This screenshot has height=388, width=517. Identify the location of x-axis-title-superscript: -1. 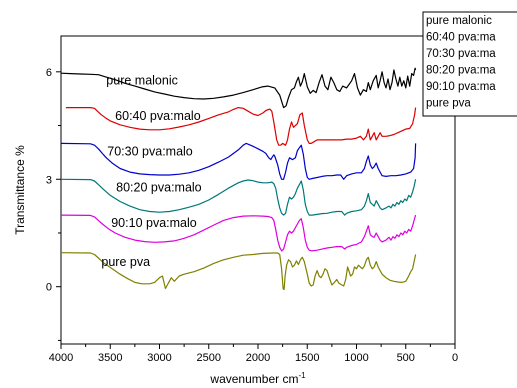
(302, 375).